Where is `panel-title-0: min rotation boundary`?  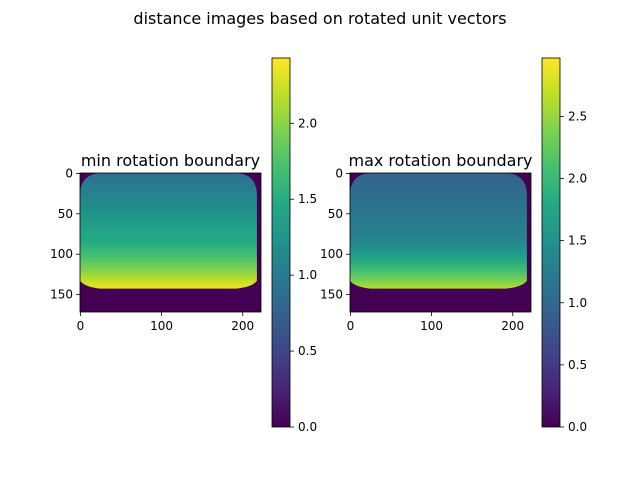 panel-title-0: min rotation boundary is located at coordinates (170, 160).